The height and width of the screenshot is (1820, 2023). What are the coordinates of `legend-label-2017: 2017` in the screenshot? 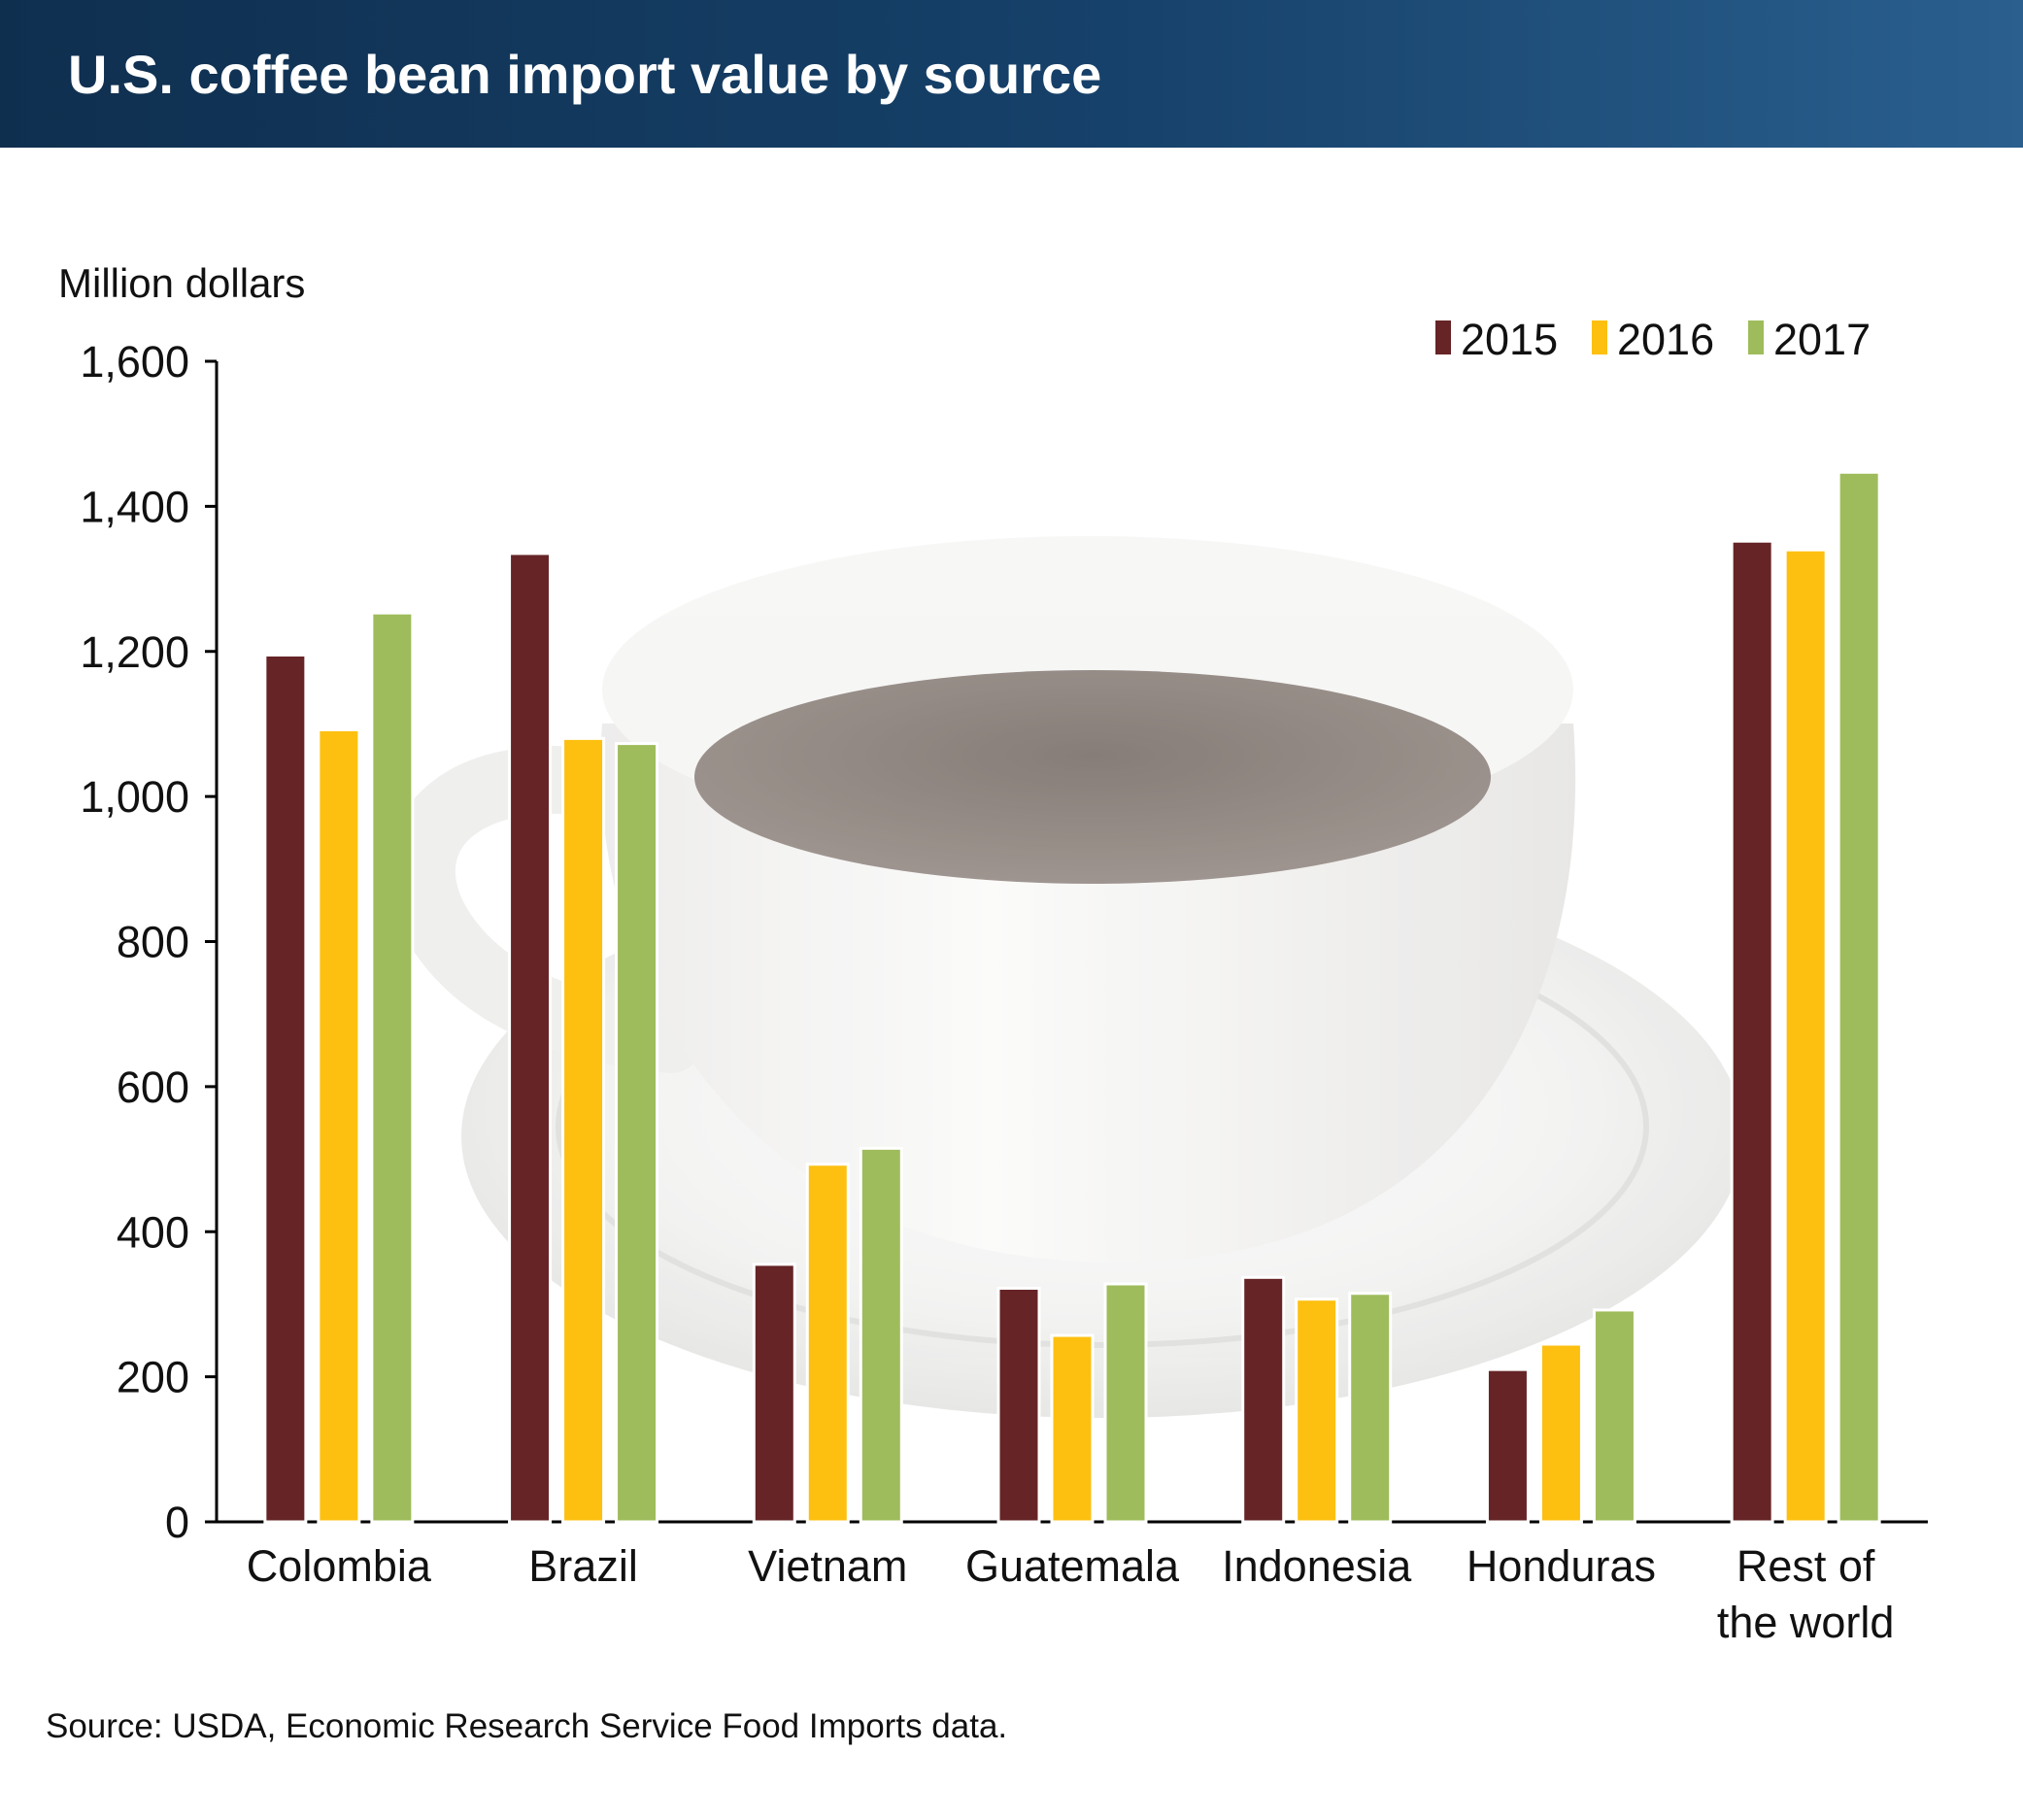 It's located at (1822, 339).